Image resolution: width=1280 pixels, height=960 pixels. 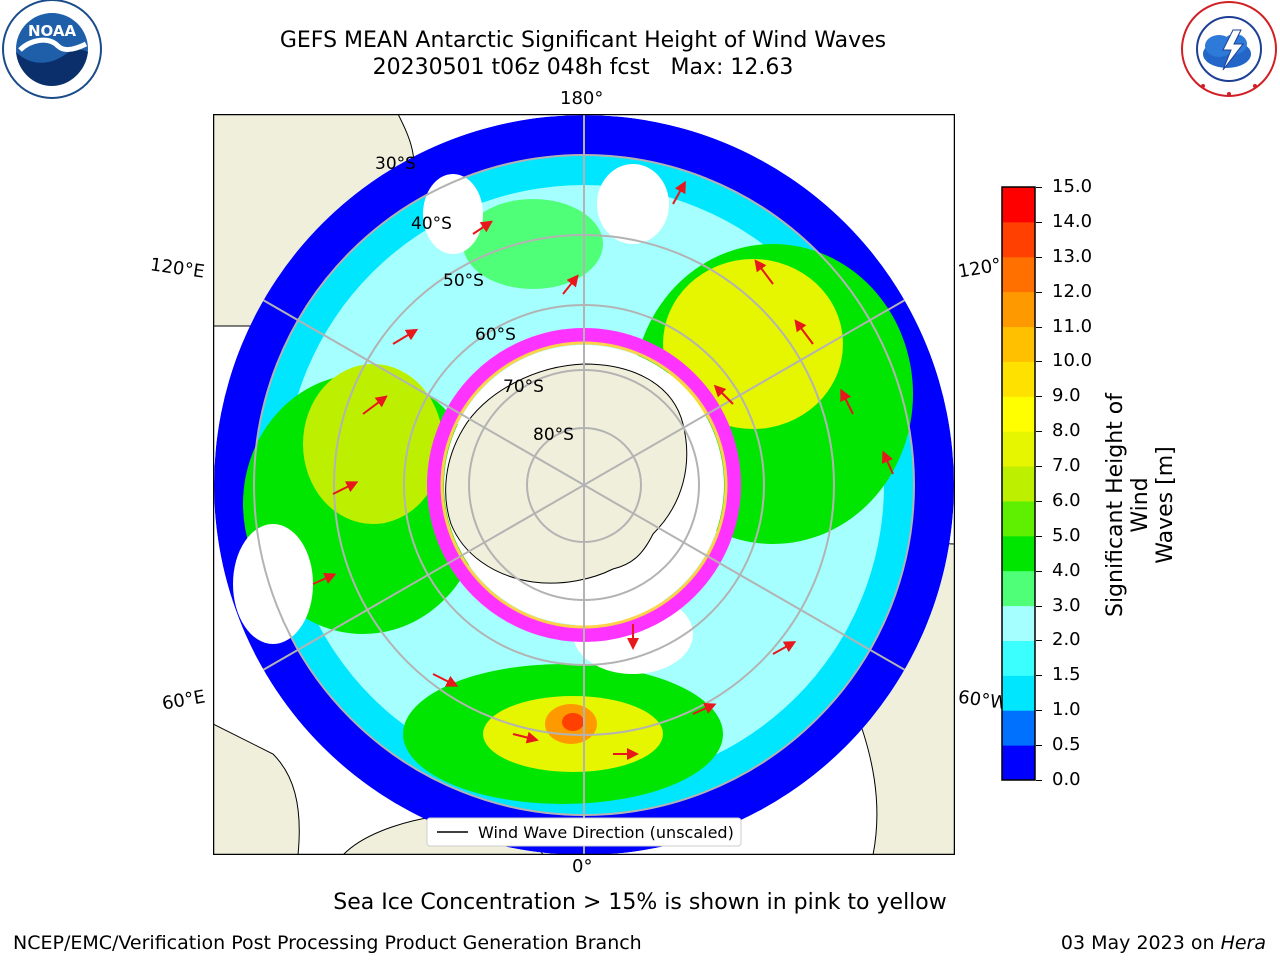 I want to click on colorbar-label: Significant Height of Wind Waves [m], so click(x=1140, y=505).